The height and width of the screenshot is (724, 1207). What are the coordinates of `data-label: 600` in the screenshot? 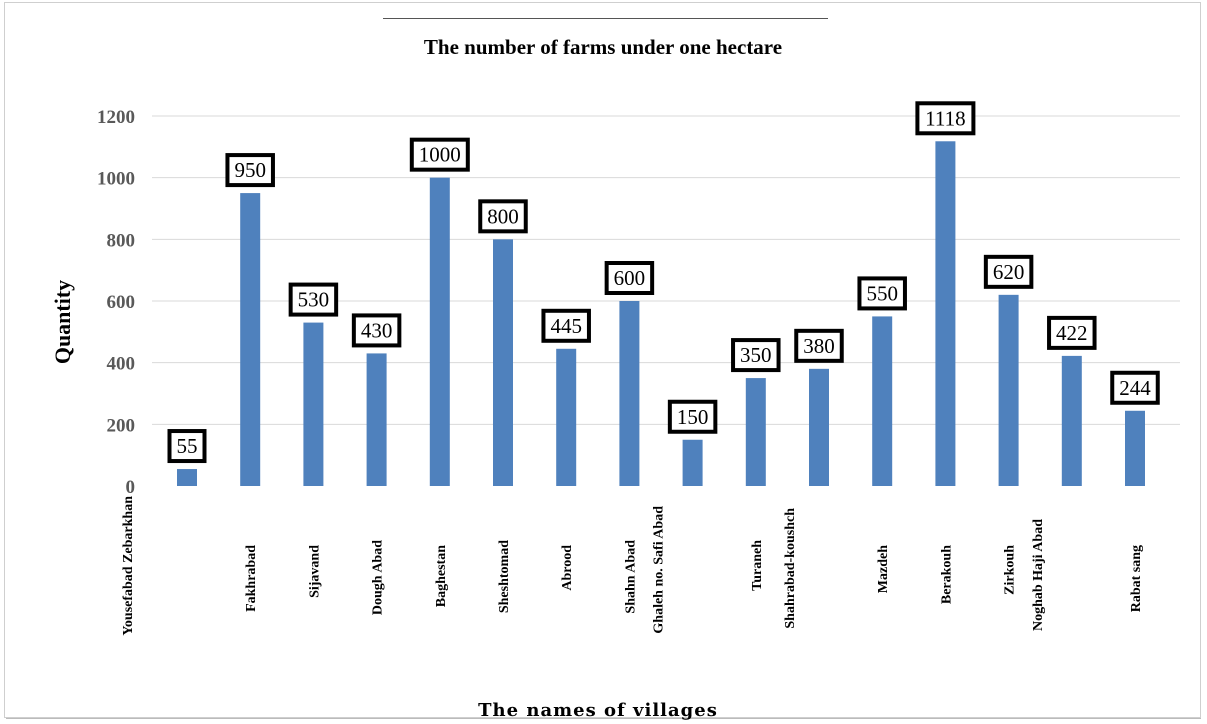 It's located at (630, 278).